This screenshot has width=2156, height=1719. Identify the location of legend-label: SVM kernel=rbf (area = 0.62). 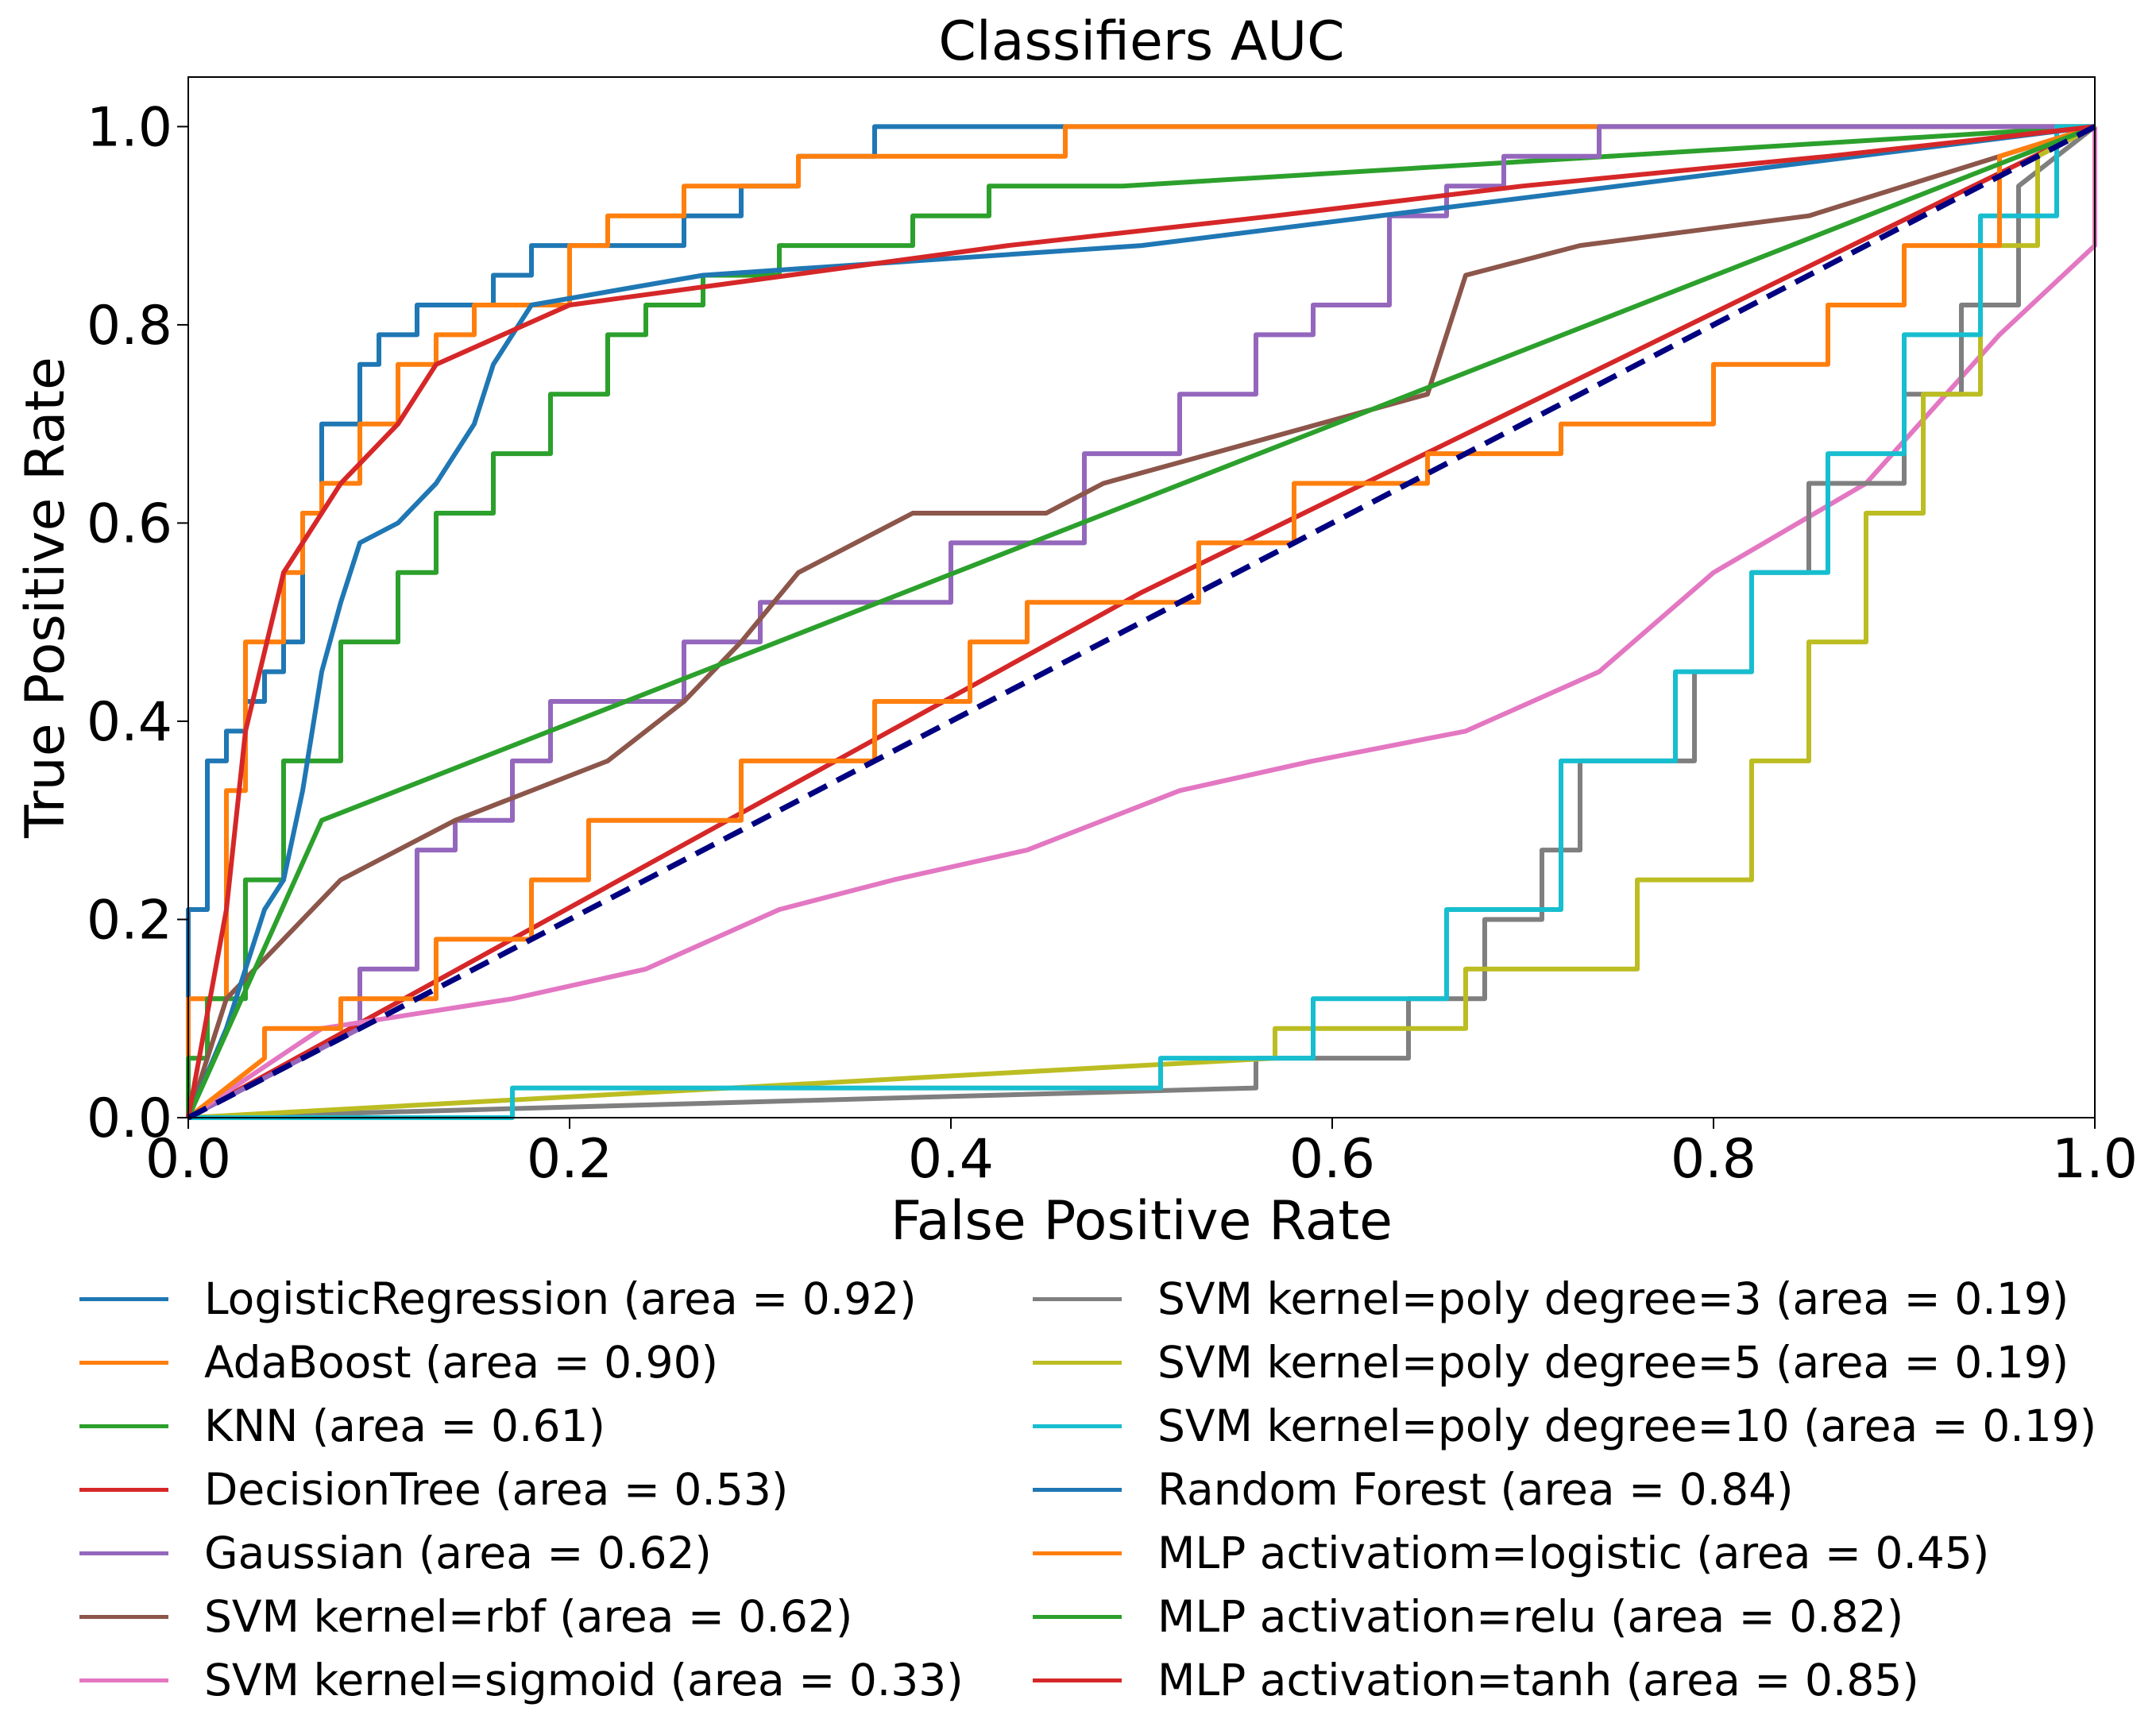
(528, 1616).